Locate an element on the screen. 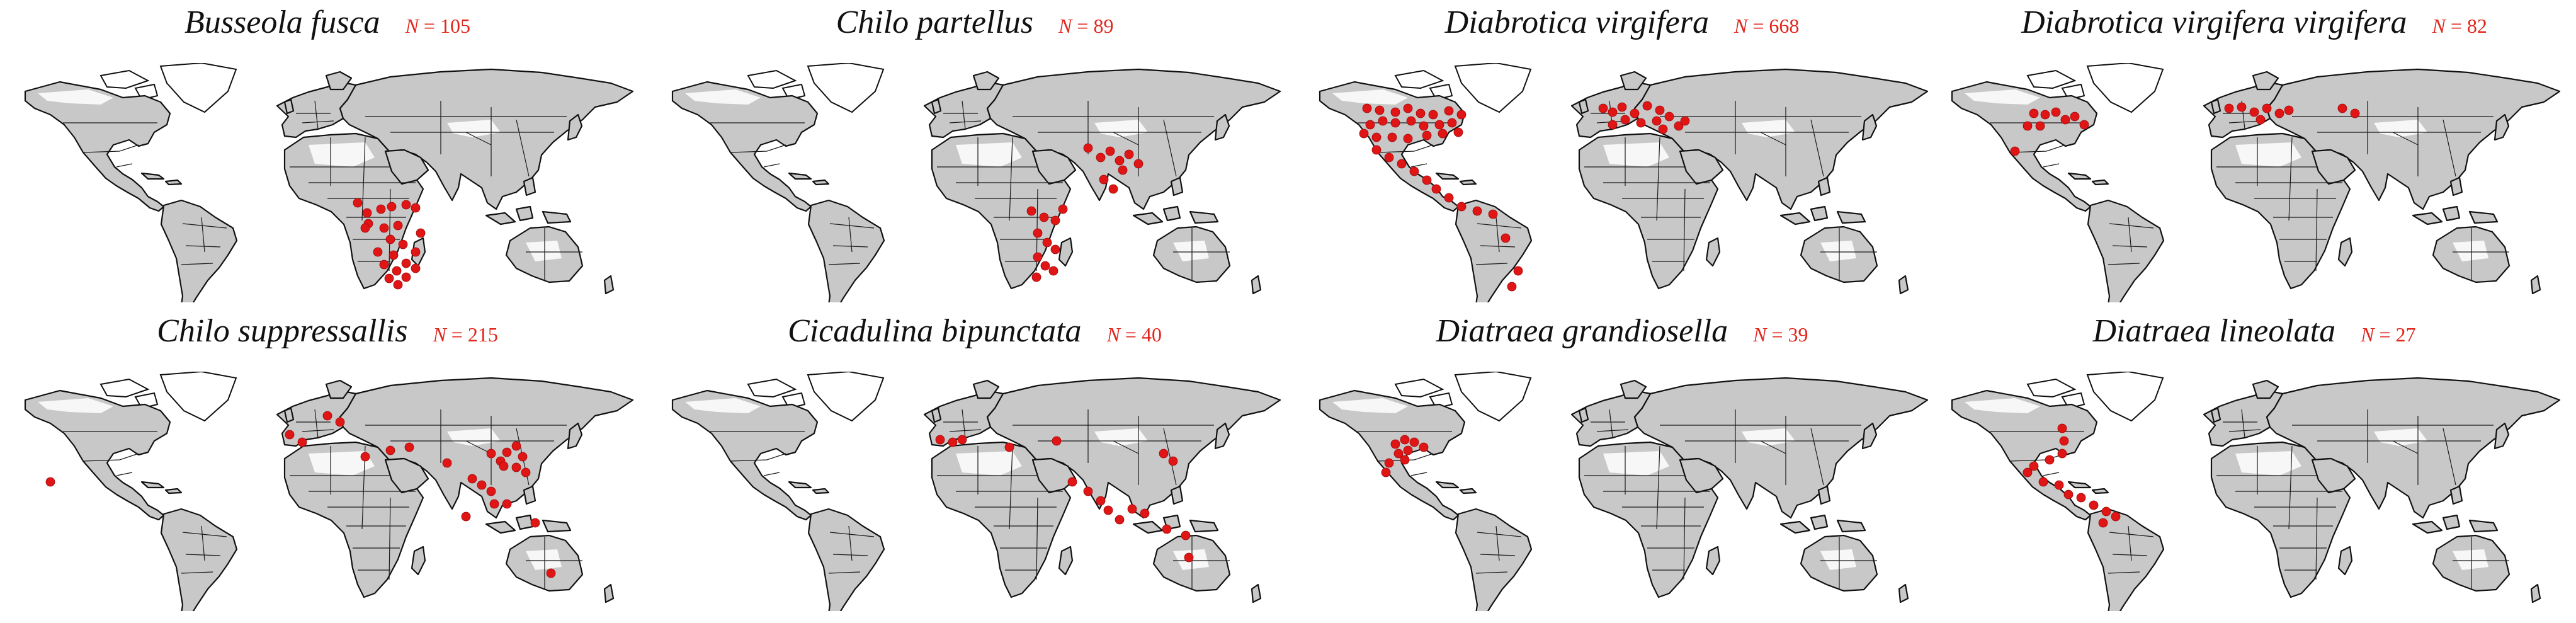  map-panel: Cicadulina bipunctata N = 40 is located at coordinates (975, 460).